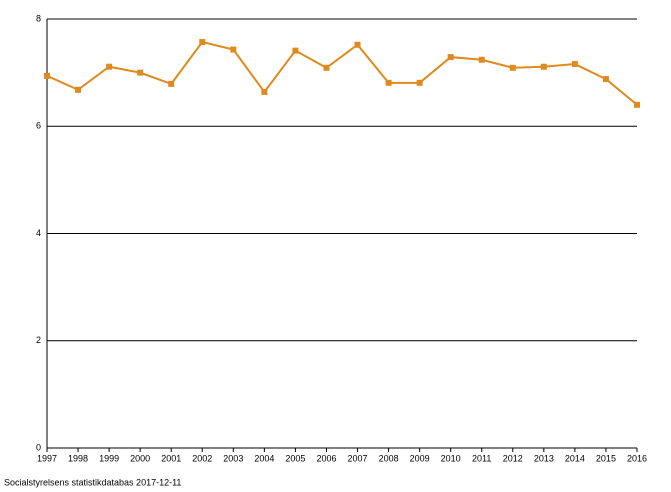  What do you see at coordinates (202, 458) in the screenshot?
I see `x-tick-label: 2002` at bounding box center [202, 458].